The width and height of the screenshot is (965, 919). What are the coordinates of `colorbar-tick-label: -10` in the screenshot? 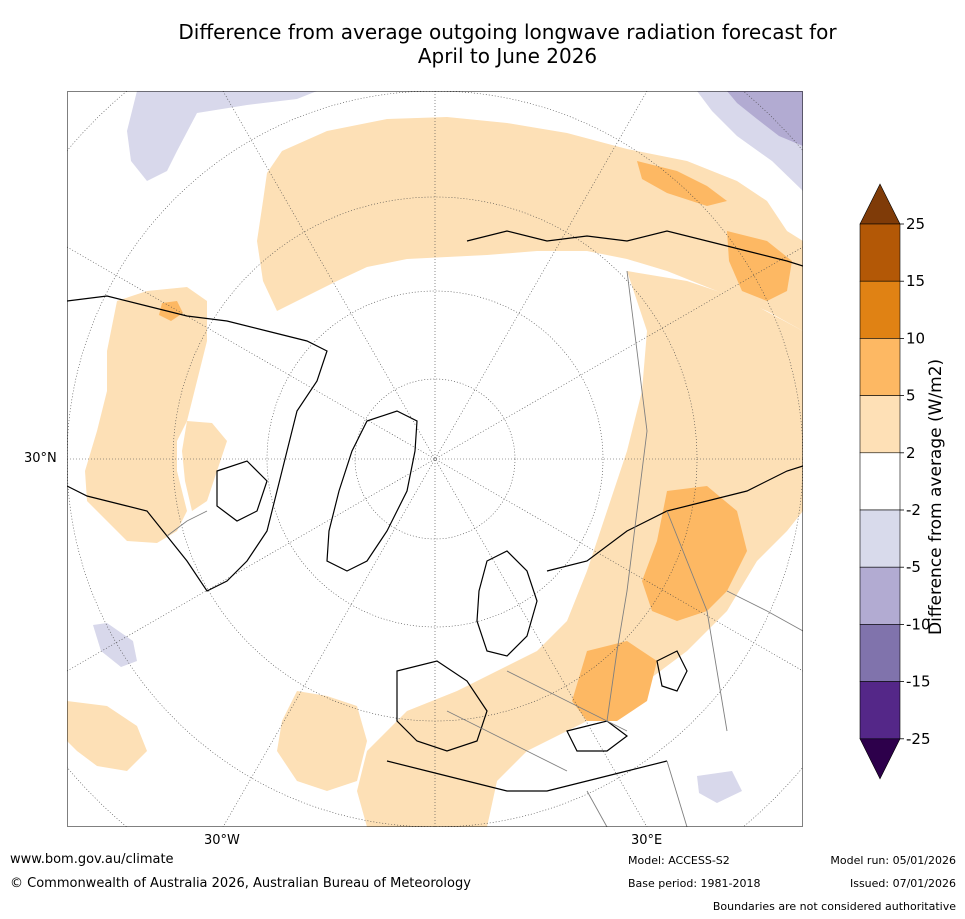 It's located at (918, 624).